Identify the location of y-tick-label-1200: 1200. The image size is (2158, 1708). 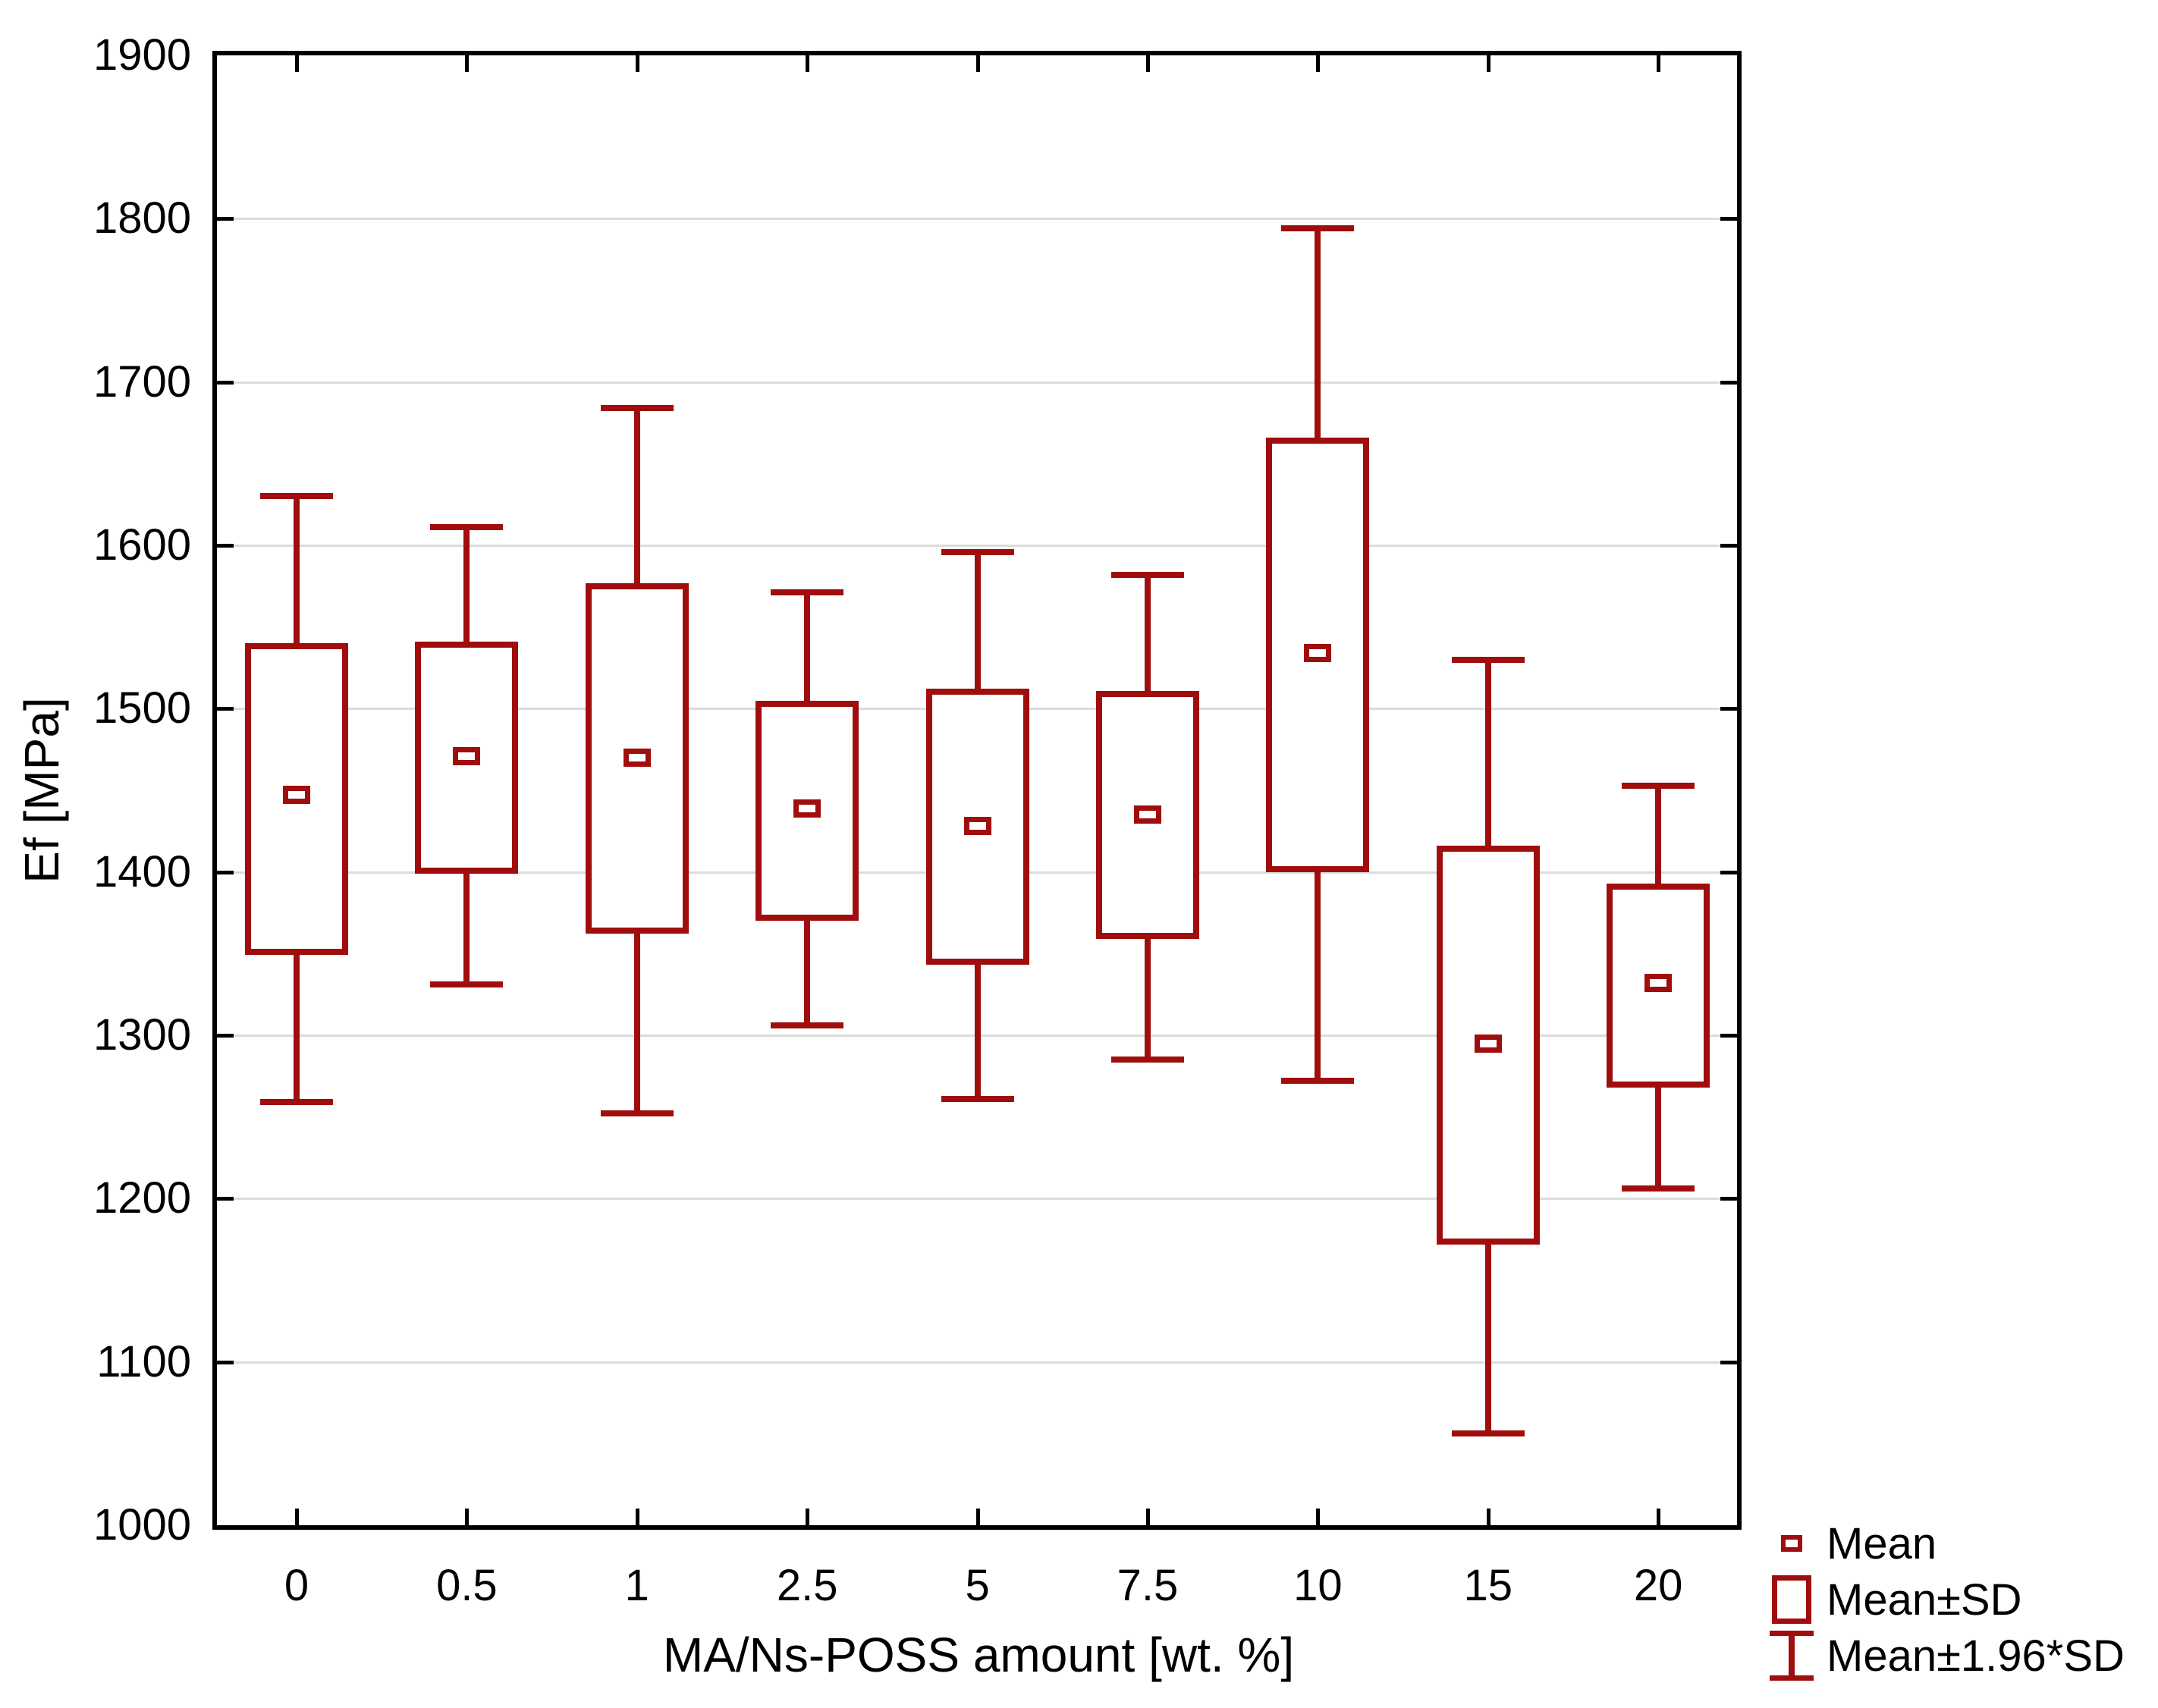
(142, 1198).